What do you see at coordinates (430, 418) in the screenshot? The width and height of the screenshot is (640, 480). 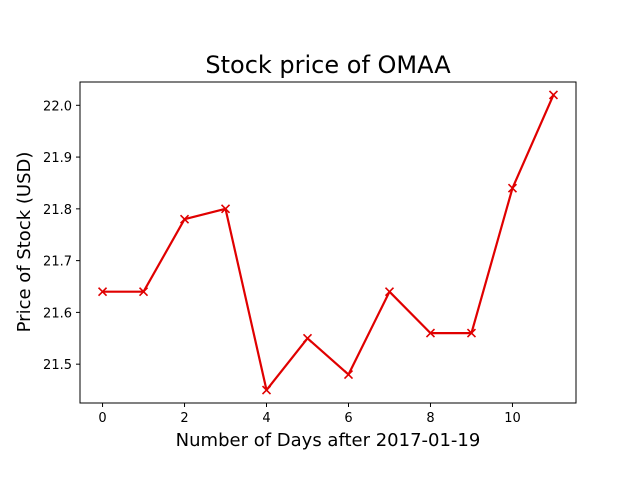 I see `x-tick-label: 8` at bounding box center [430, 418].